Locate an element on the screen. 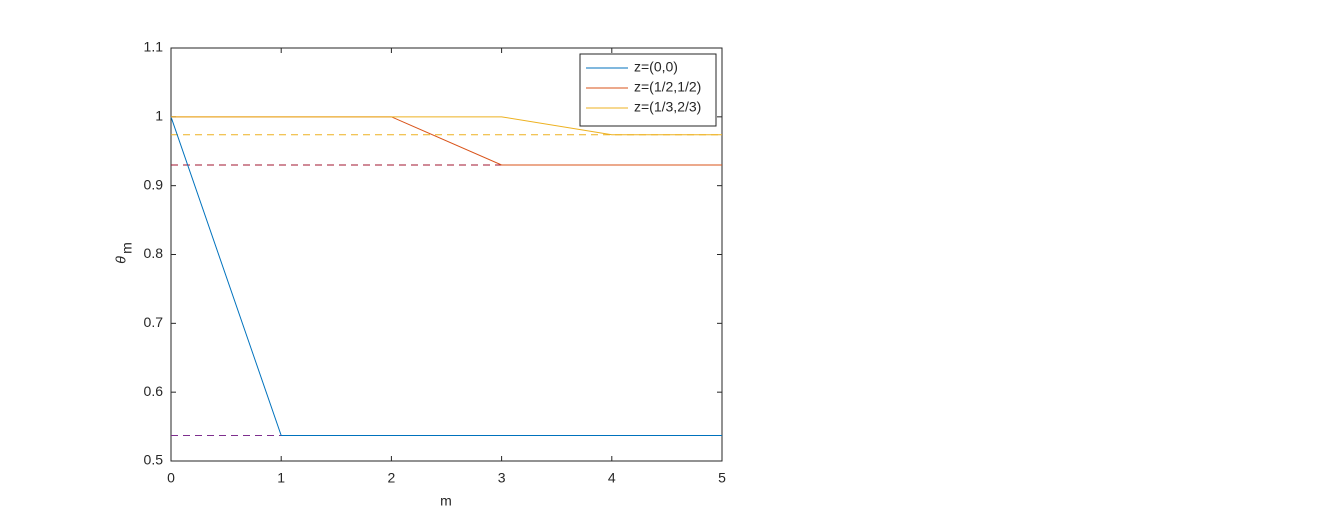 This screenshot has width=1318, height=517. legend-box is located at coordinates (648, 90).